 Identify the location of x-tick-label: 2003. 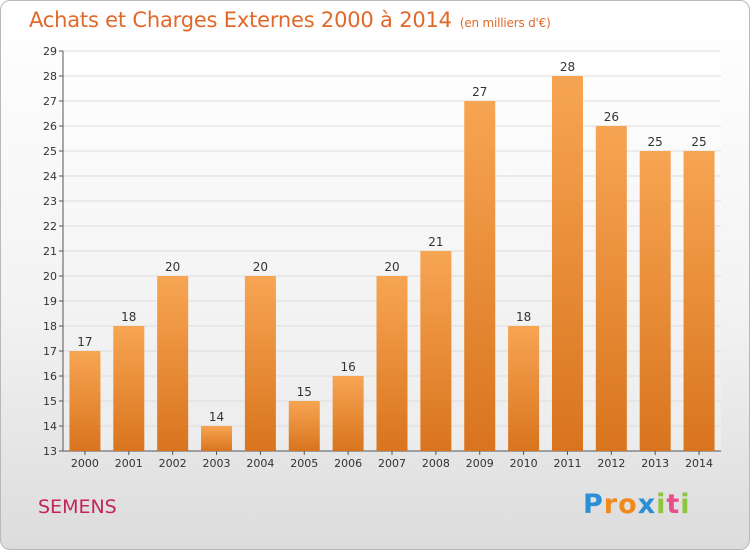
(217, 463).